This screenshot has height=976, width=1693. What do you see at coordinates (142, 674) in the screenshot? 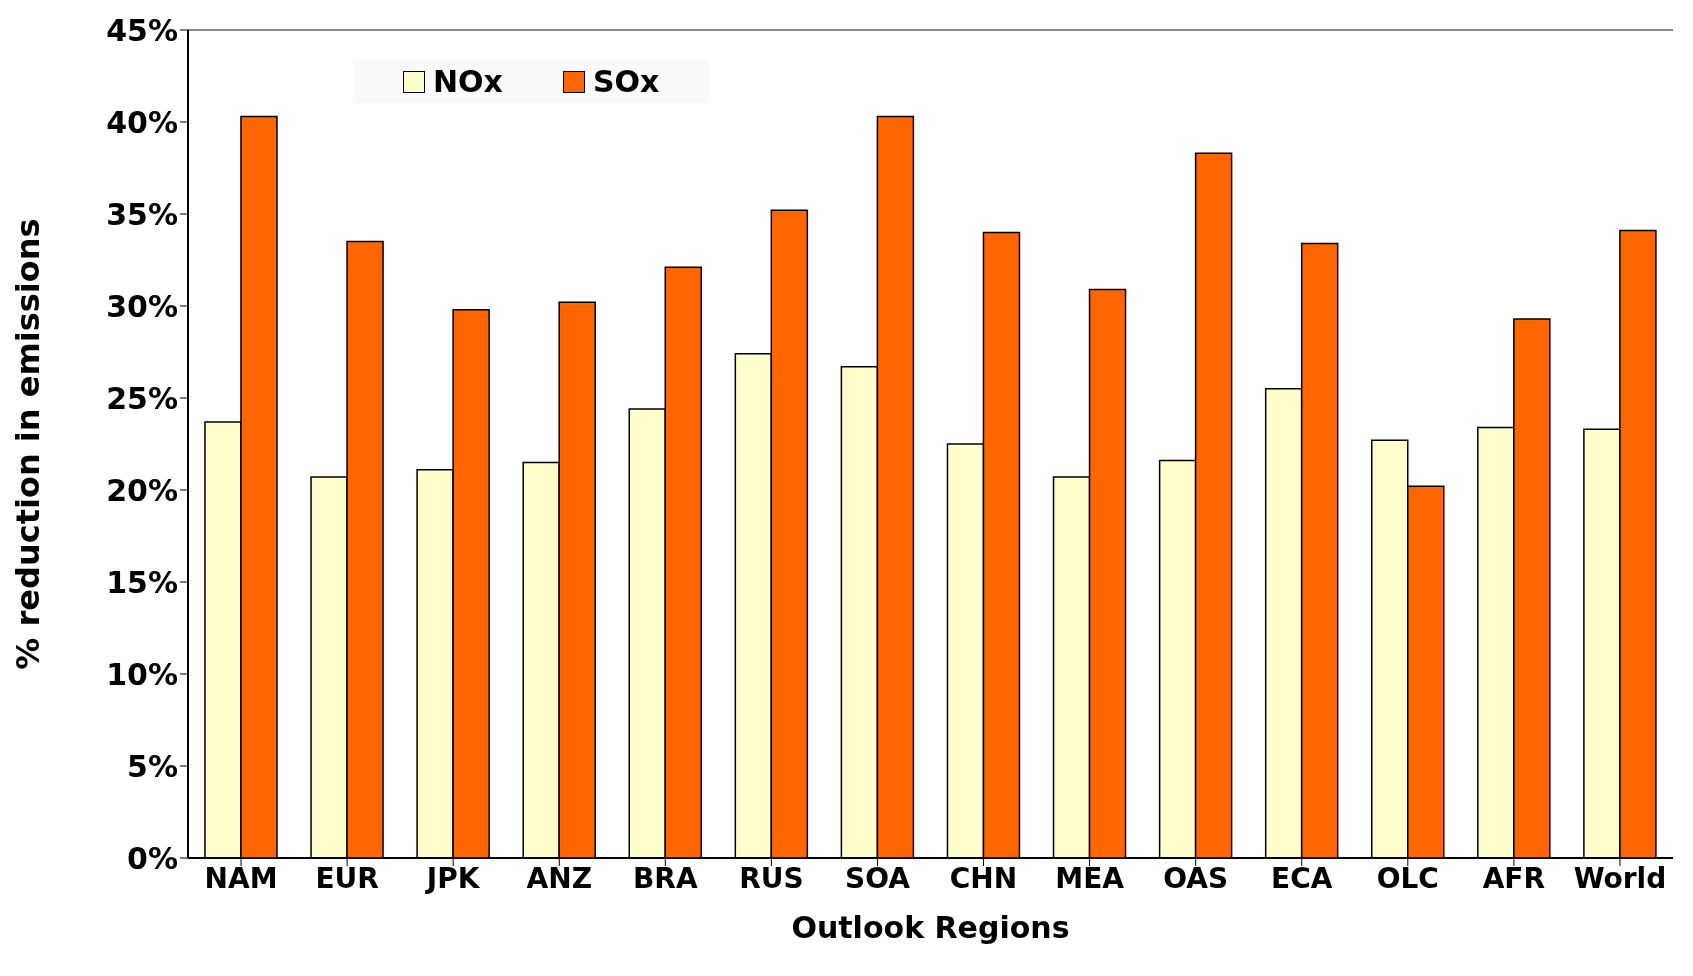
I see `y-tick-label: 10%` at bounding box center [142, 674].